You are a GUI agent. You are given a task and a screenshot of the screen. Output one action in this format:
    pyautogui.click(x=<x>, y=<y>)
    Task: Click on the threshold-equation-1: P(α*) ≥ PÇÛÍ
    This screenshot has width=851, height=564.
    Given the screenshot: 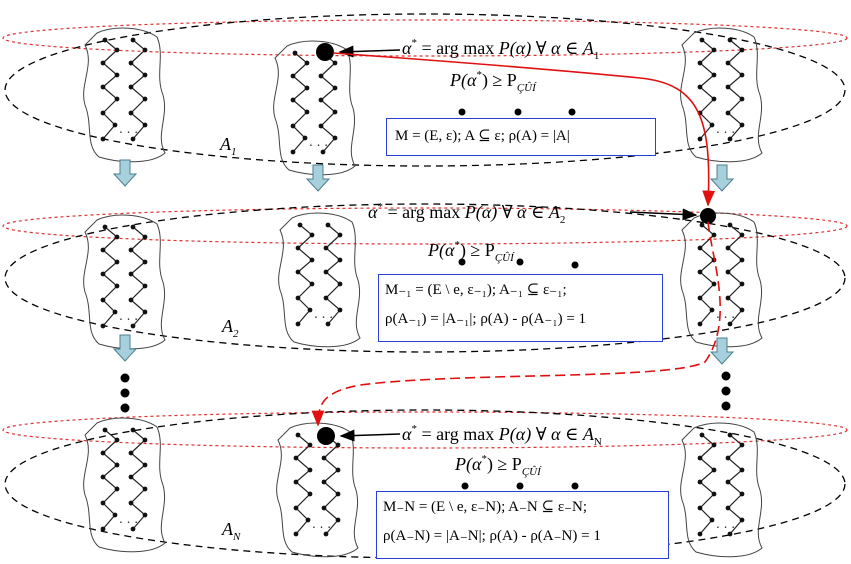 What is the action you would take?
    pyautogui.click(x=493, y=81)
    